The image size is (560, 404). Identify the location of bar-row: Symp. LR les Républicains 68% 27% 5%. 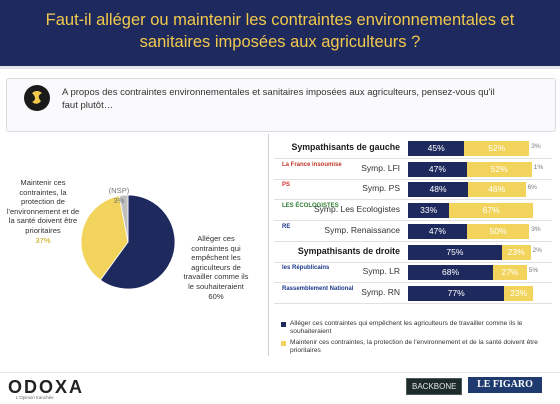
(416, 274).